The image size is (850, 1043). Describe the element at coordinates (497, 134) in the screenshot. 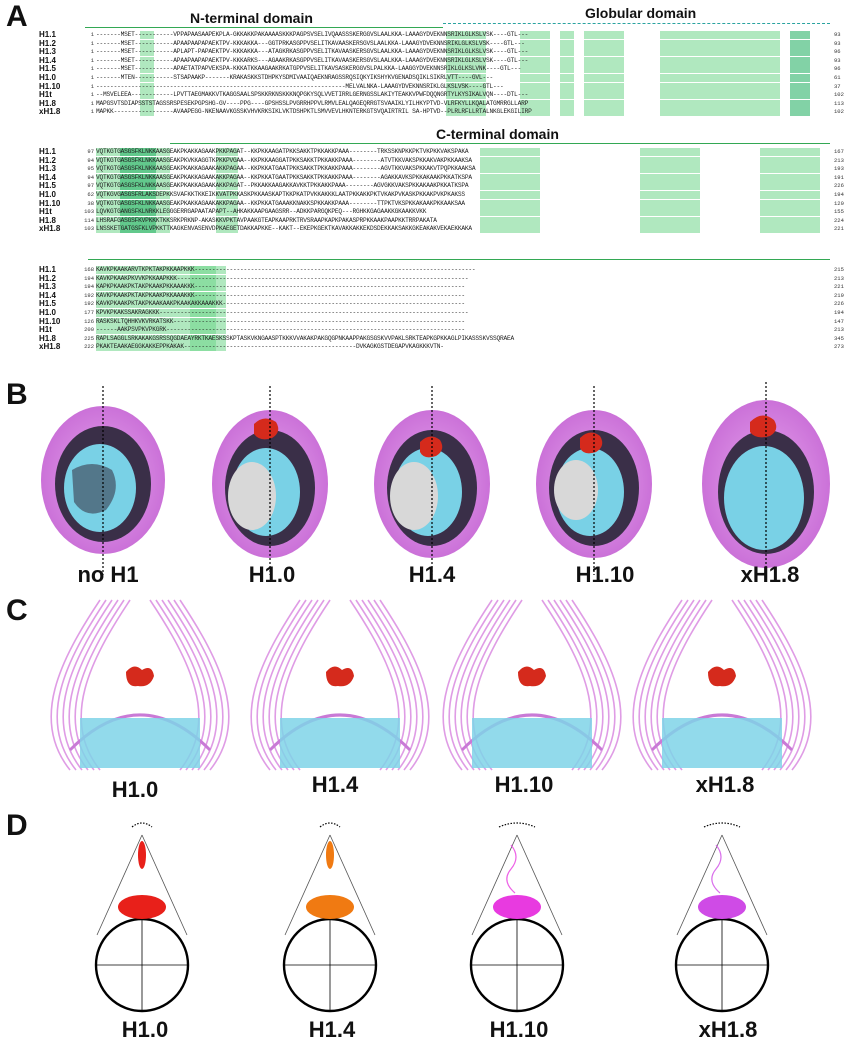

I see `c-terminal-domain-title: C-terminal domain` at that location.